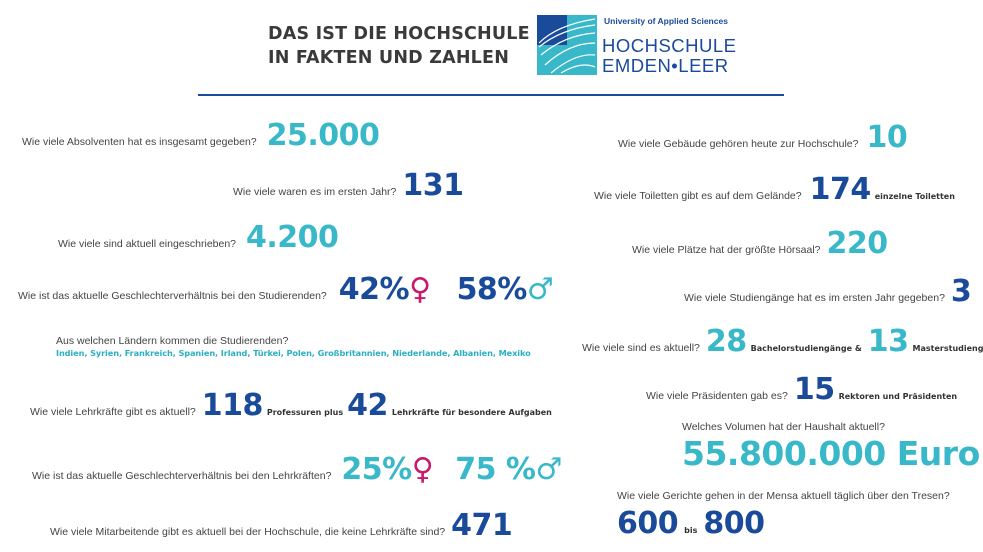 The width and height of the screenshot is (983, 552). I want to click on page-title-line-1: DAS IST DIE HOCHSCHULE, so click(399, 34).